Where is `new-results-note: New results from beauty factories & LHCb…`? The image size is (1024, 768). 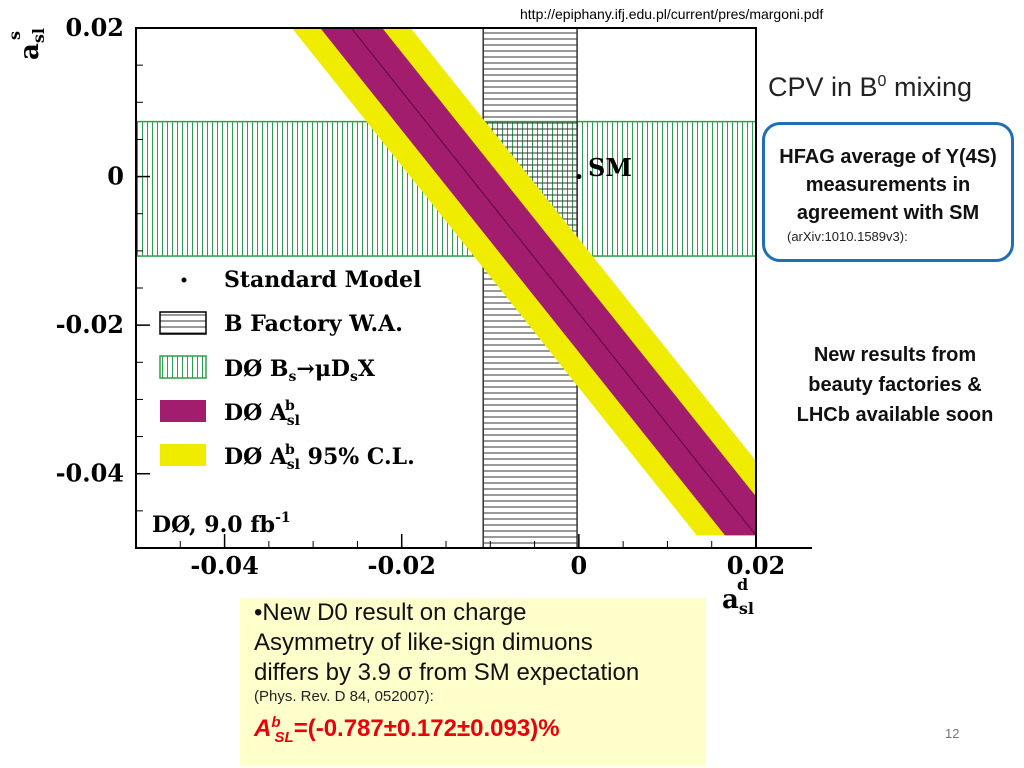 new-results-note: New results from beauty factories & LHCb… is located at coordinates (895, 385).